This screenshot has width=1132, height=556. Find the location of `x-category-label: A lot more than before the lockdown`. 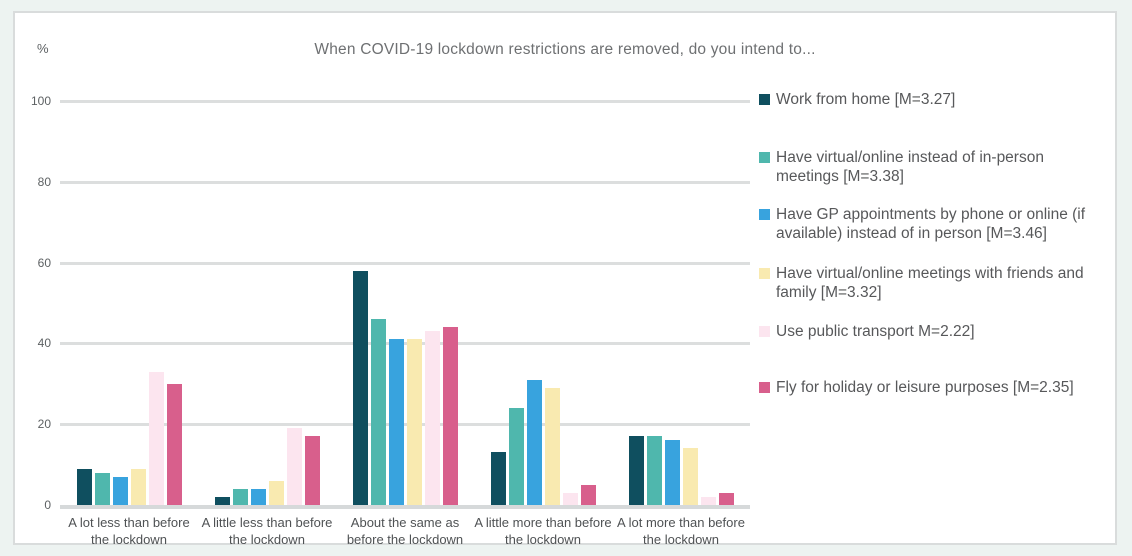

x-category-label: A lot more than before the lockdown is located at coordinates (681, 531).